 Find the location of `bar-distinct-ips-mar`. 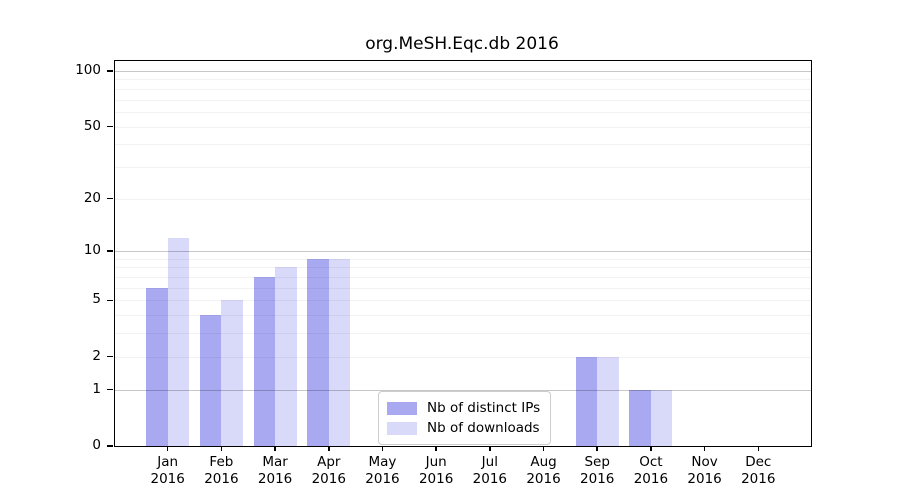

bar-distinct-ips-mar is located at coordinates (264, 361).